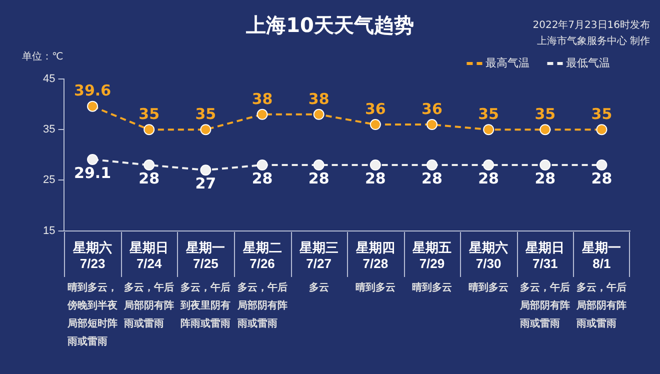  I want to click on x-tick-label: 星期一 7/25, so click(205, 255).